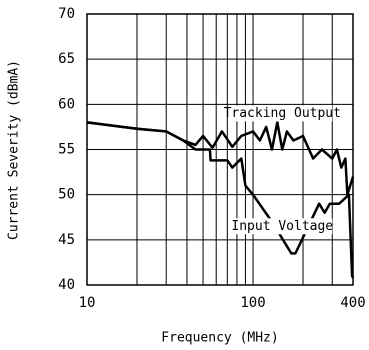 This screenshot has height=350, width=369. I want to click on y-tick-label: 45, so click(66, 240).